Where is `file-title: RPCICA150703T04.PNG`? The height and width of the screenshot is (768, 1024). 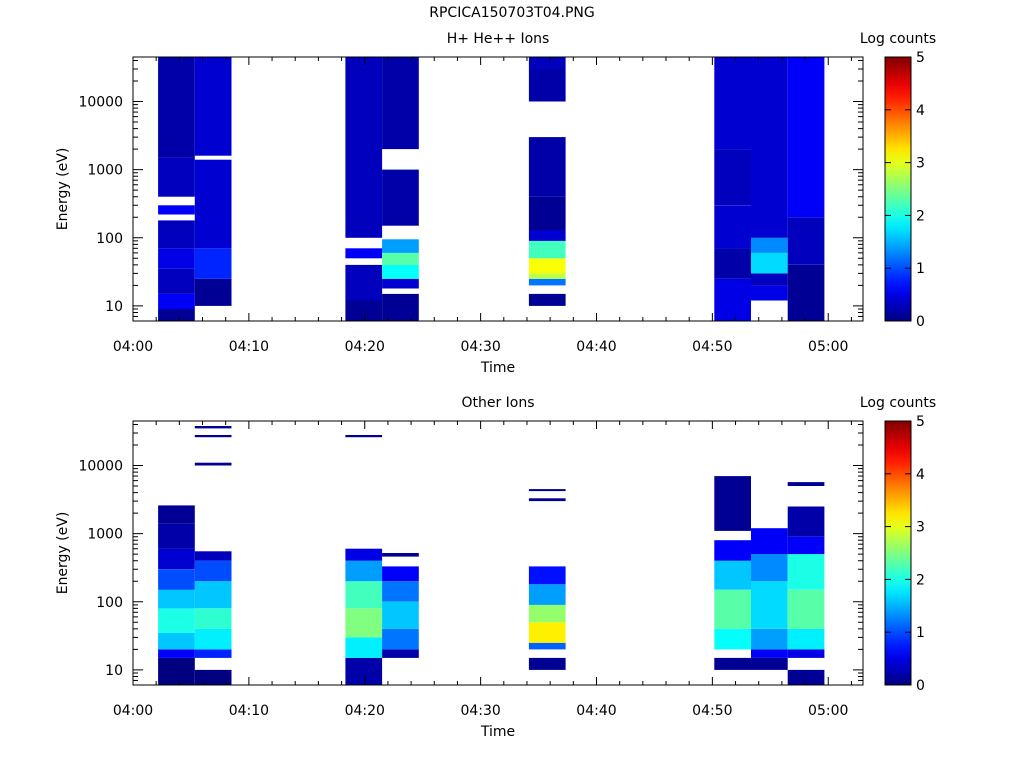 file-title: RPCICA150703T04.PNG is located at coordinates (512, 13).